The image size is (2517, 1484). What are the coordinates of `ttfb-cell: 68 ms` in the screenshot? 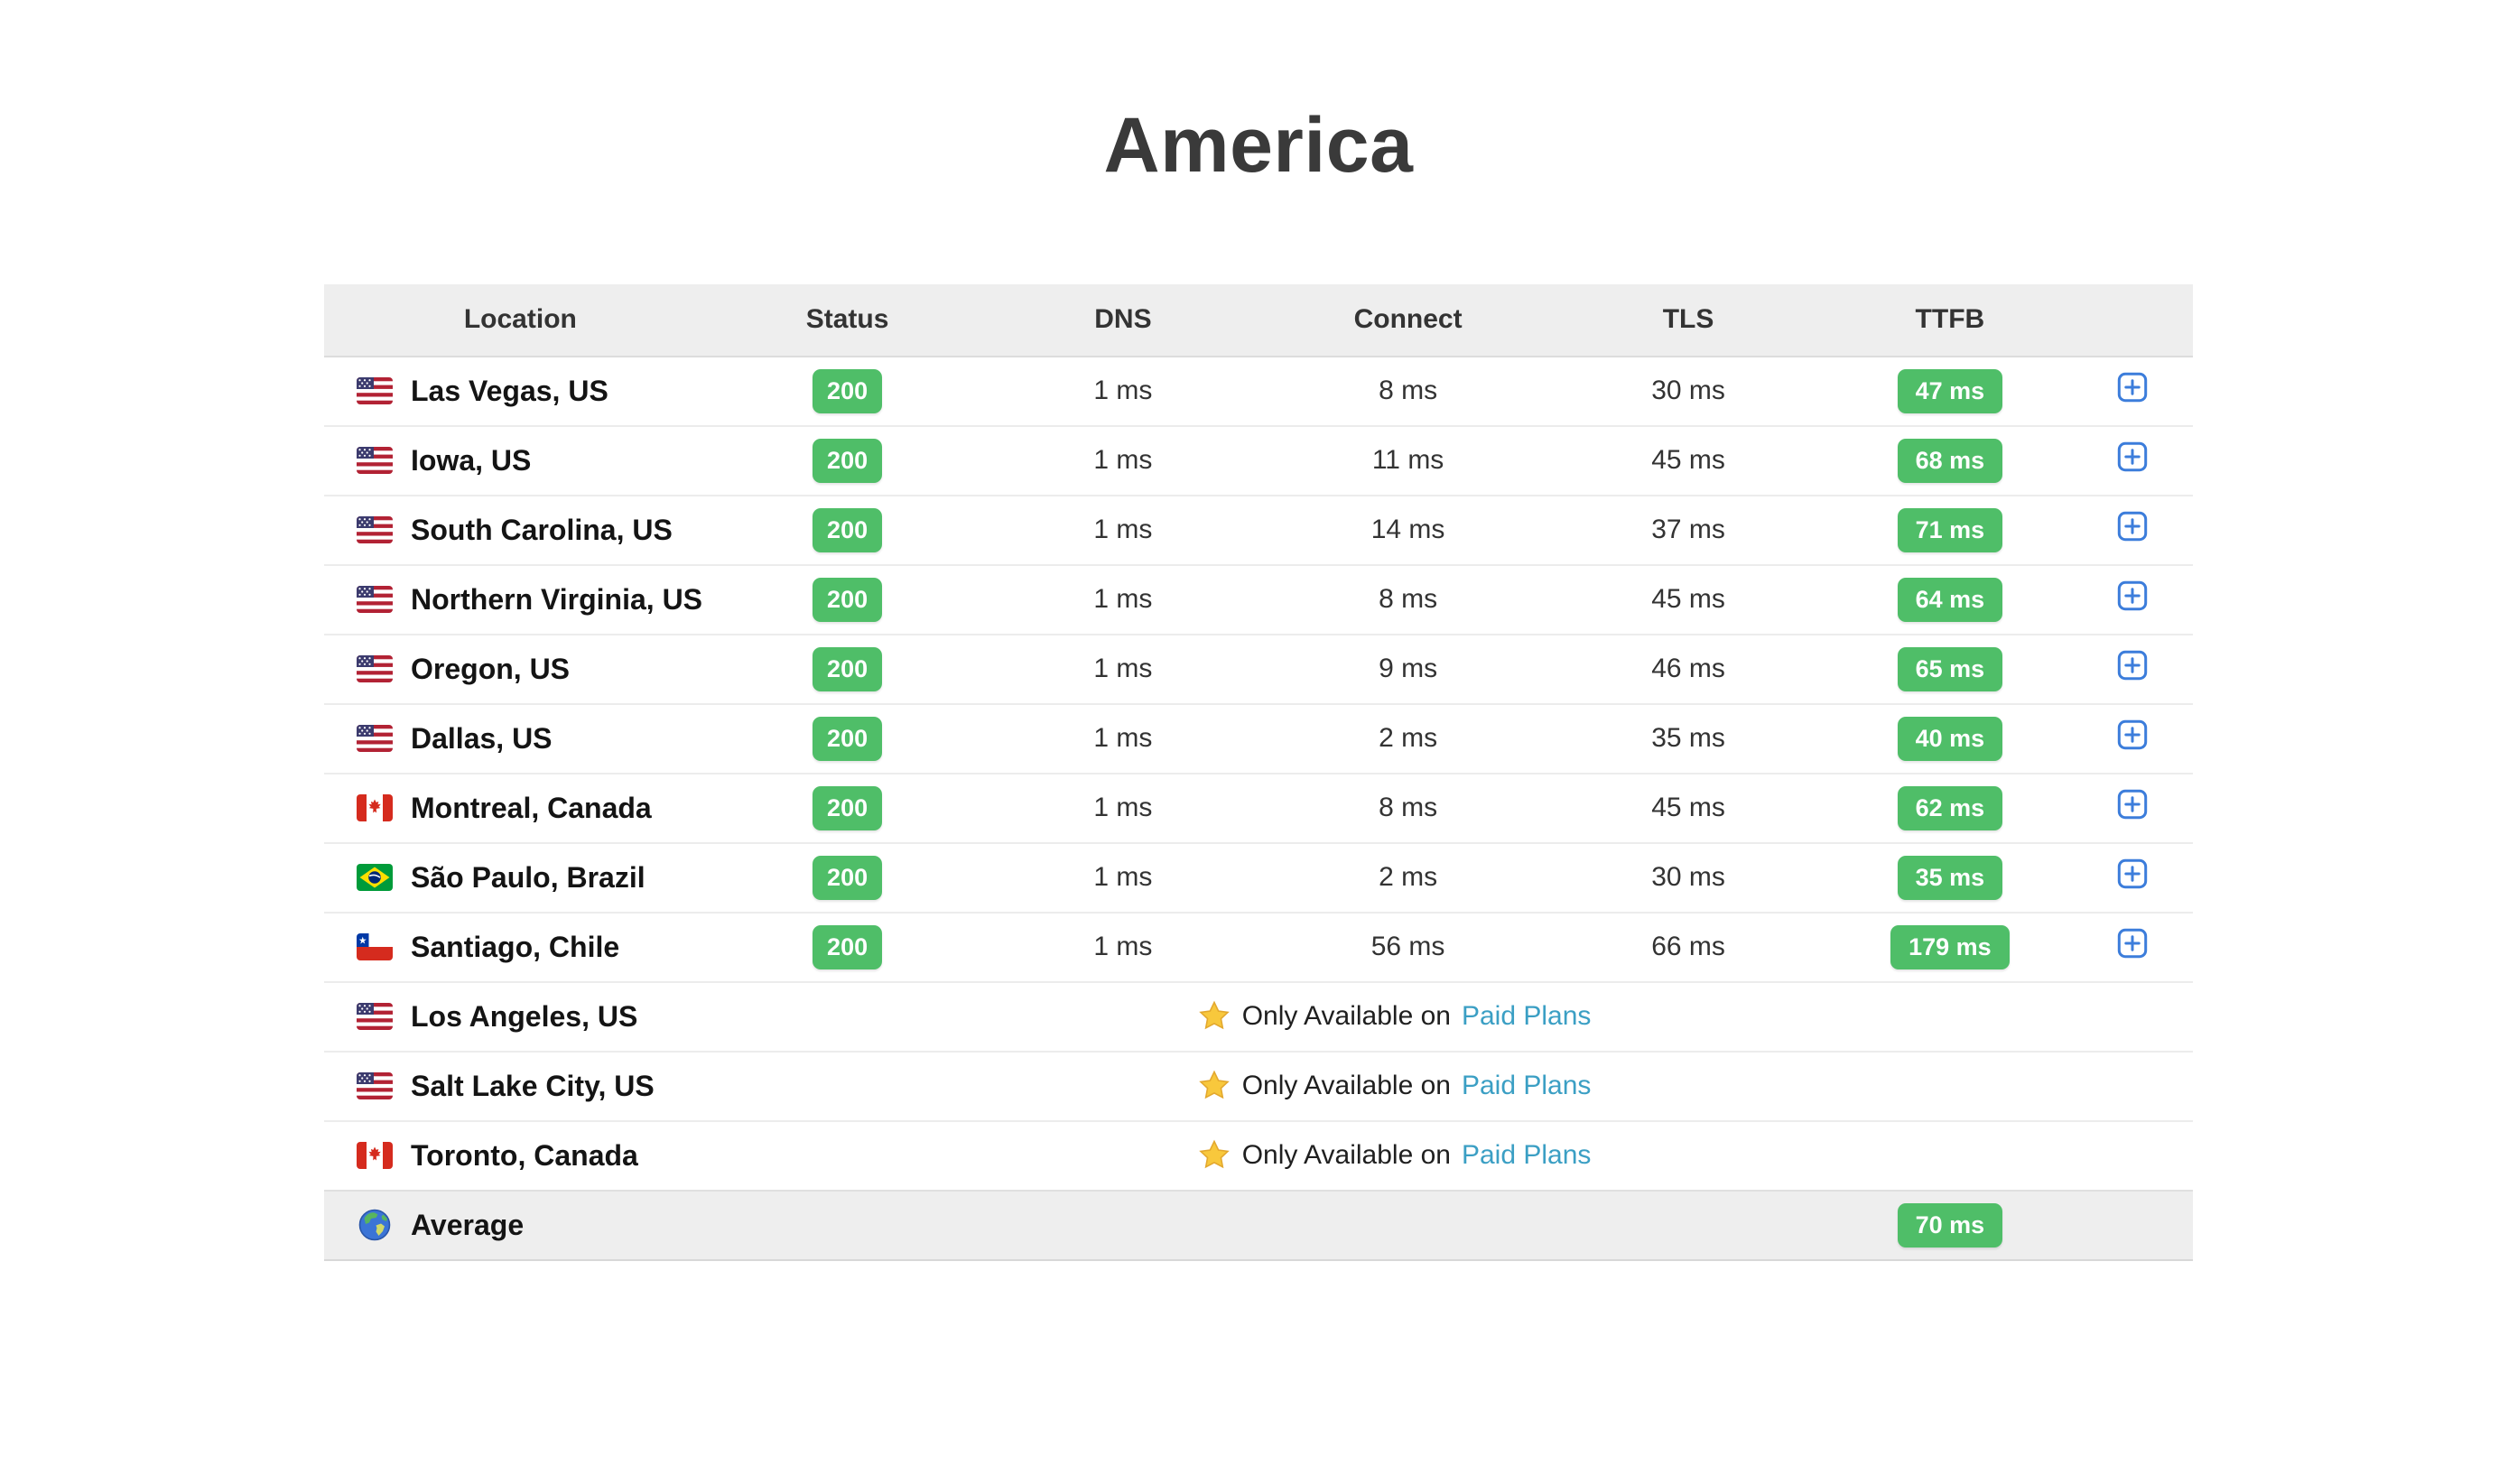 It's located at (1950, 461).